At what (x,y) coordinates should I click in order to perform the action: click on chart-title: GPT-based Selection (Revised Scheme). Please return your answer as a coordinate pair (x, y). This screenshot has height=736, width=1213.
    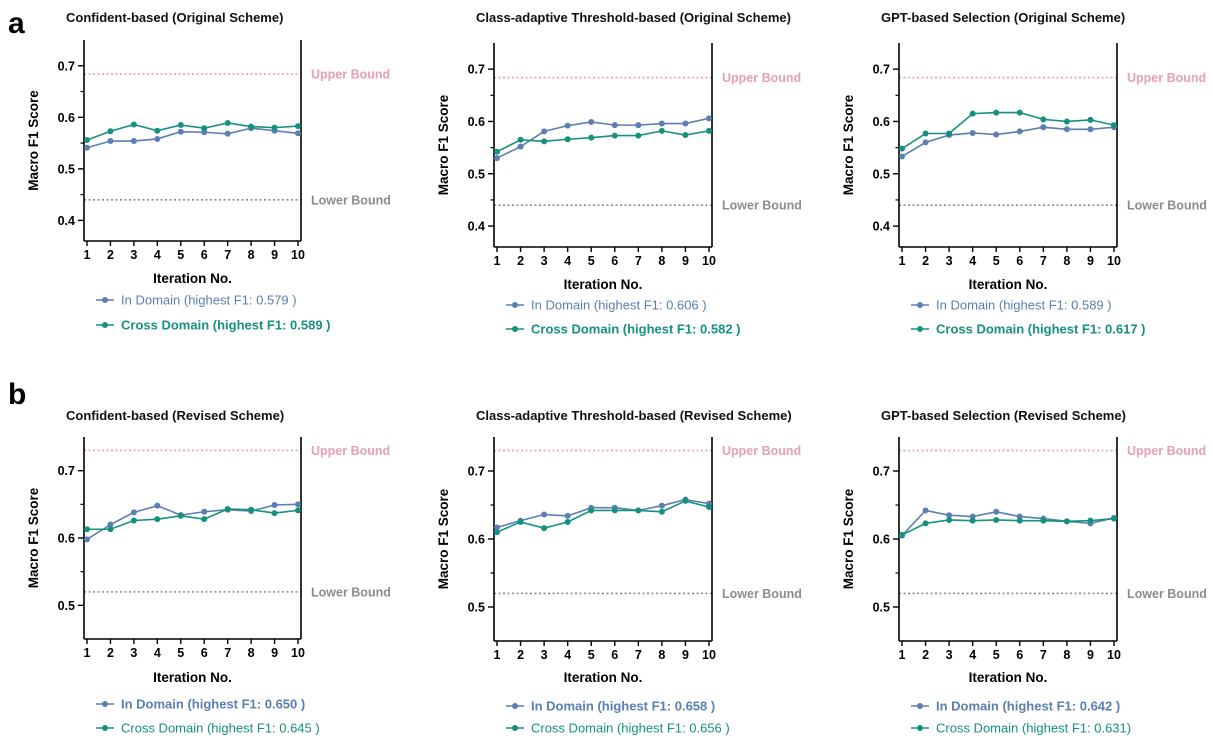
    Looking at the image, I should click on (1003, 415).